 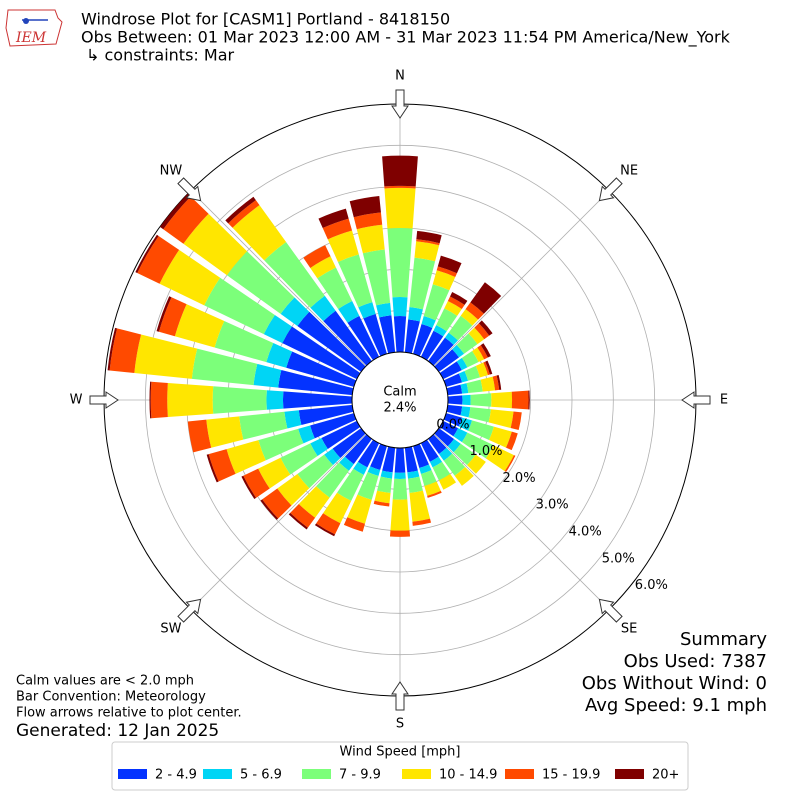 What do you see at coordinates (400, 766) in the screenshot?
I see `legend-box` at bounding box center [400, 766].